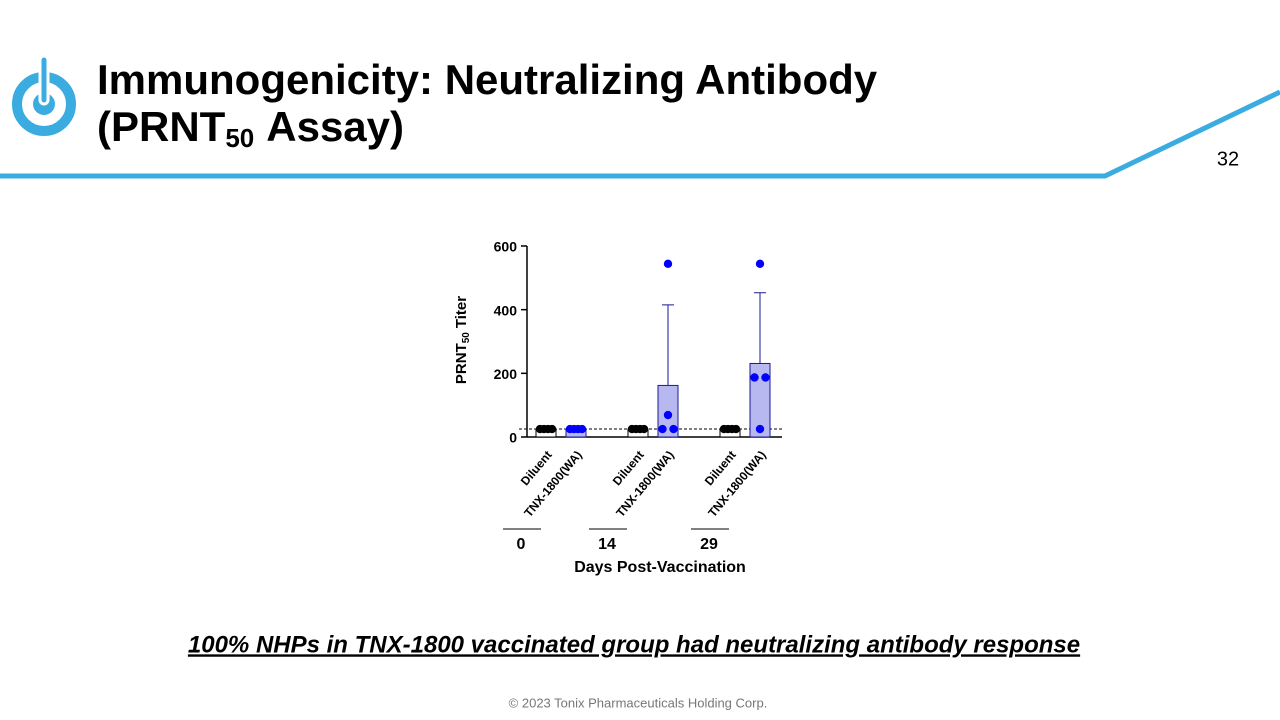 The width and height of the screenshot is (1280, 720). What do you see at coordinates (513, 438) in the screenshot?
I see `y-tick-label: 0` at bounding box center [513, 438].